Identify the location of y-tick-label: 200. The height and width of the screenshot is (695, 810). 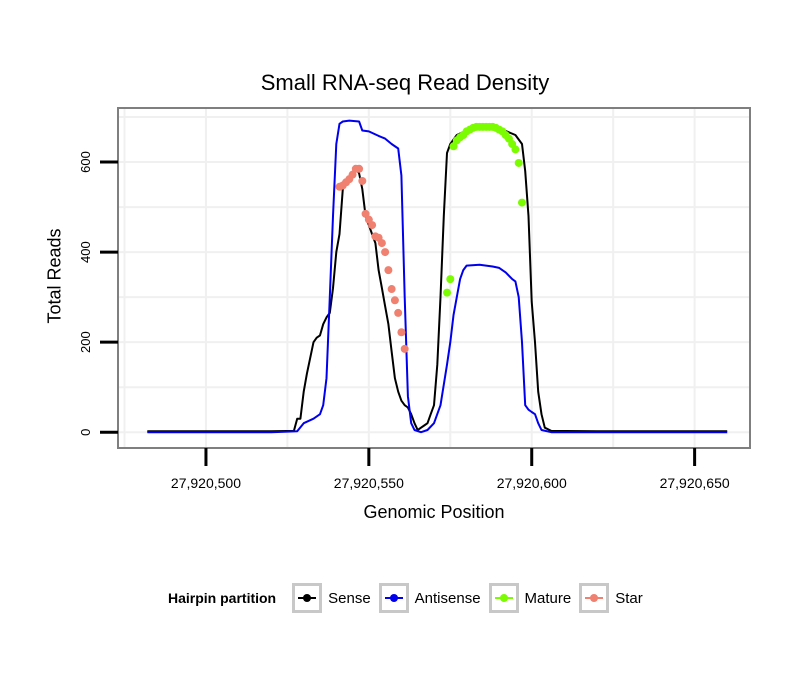
(85, 342).